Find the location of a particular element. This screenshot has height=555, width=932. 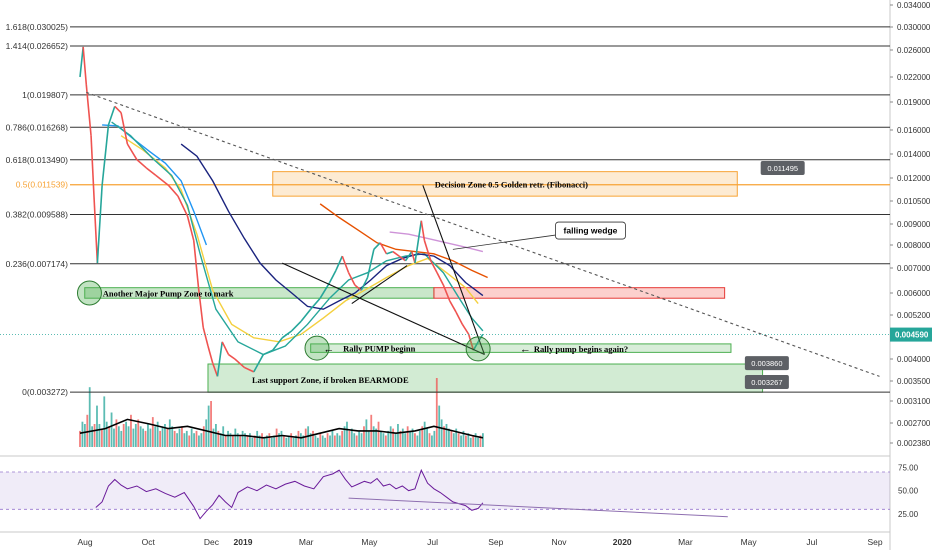

time-tick-label-13: Sep is located at coordinates (874, 542).